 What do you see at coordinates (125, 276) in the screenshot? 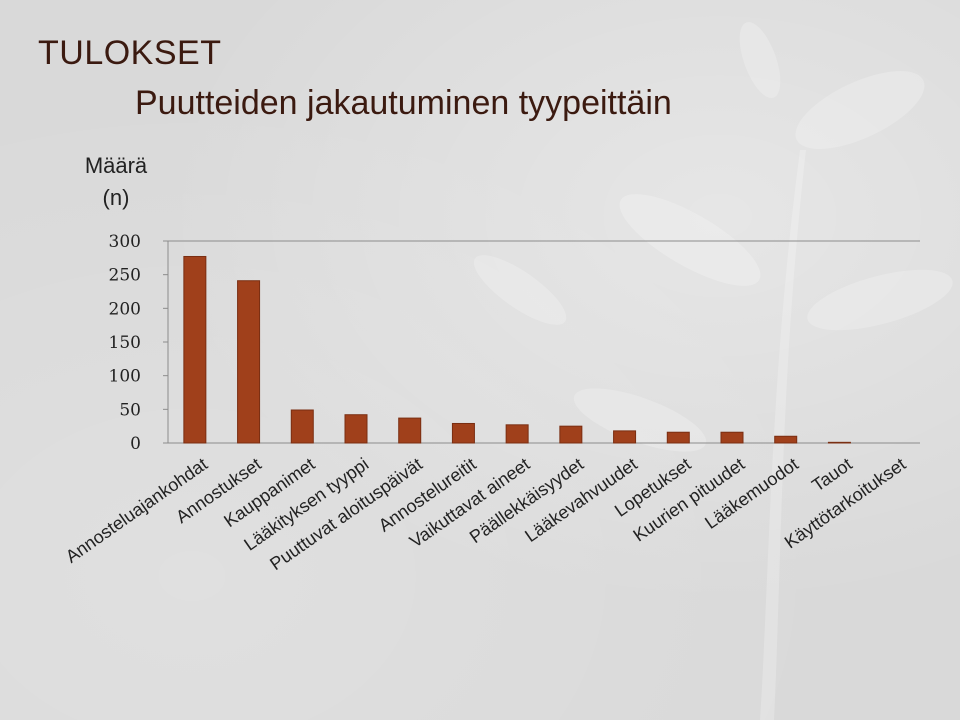
I see `y-tick-label: 250` at bounding box center [125, 276].